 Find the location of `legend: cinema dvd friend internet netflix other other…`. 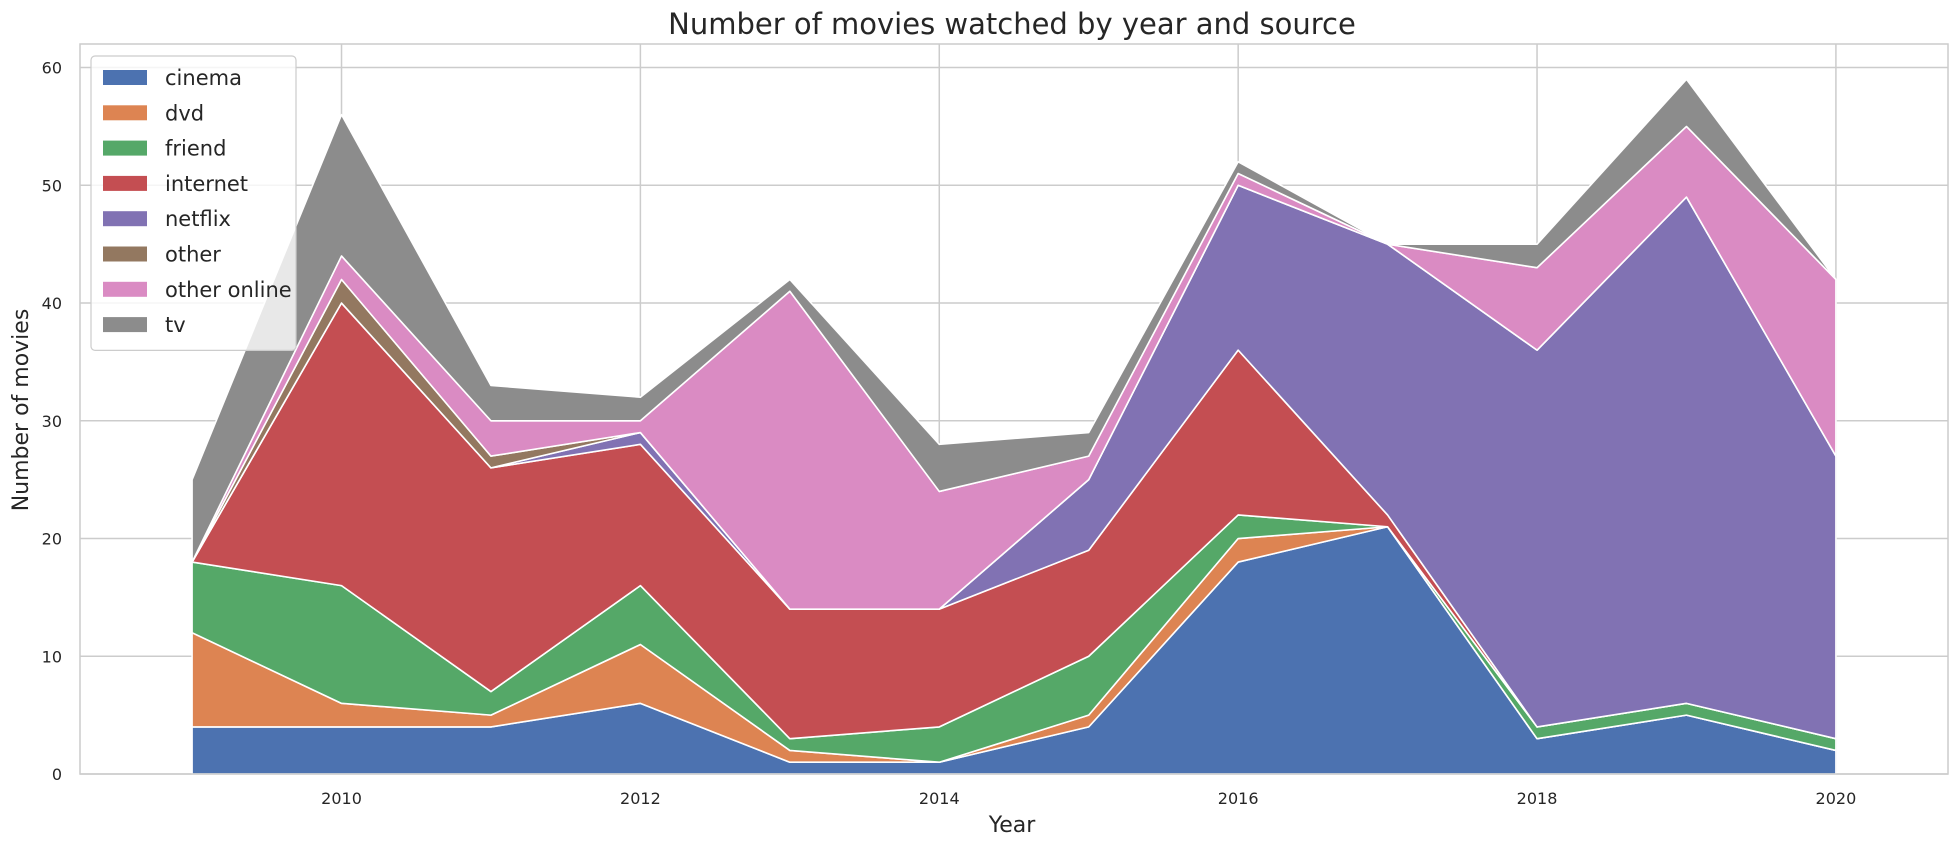

legend: cinema dvd friend internet netflix other other… is located at coordinates (193, 203).